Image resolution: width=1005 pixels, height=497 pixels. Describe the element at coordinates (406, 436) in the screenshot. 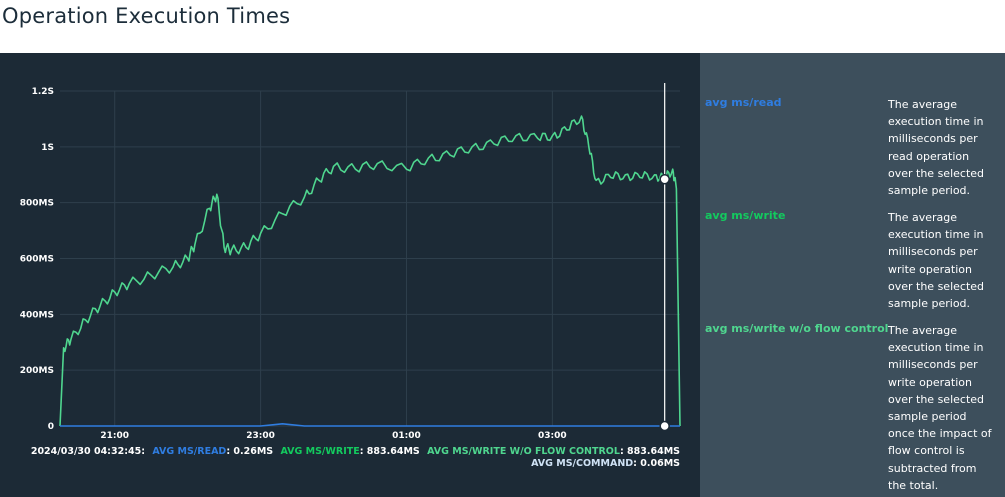

I see `x-tick-label: 01:00` at that location.